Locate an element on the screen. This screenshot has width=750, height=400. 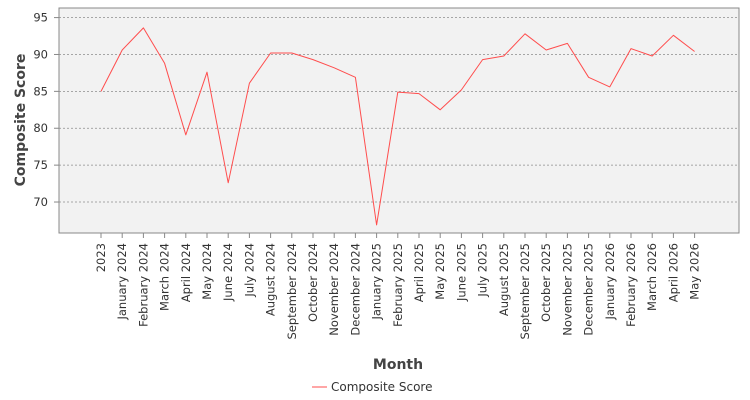
x-tick-label: May 2024 is located at coordinates (207, 271).